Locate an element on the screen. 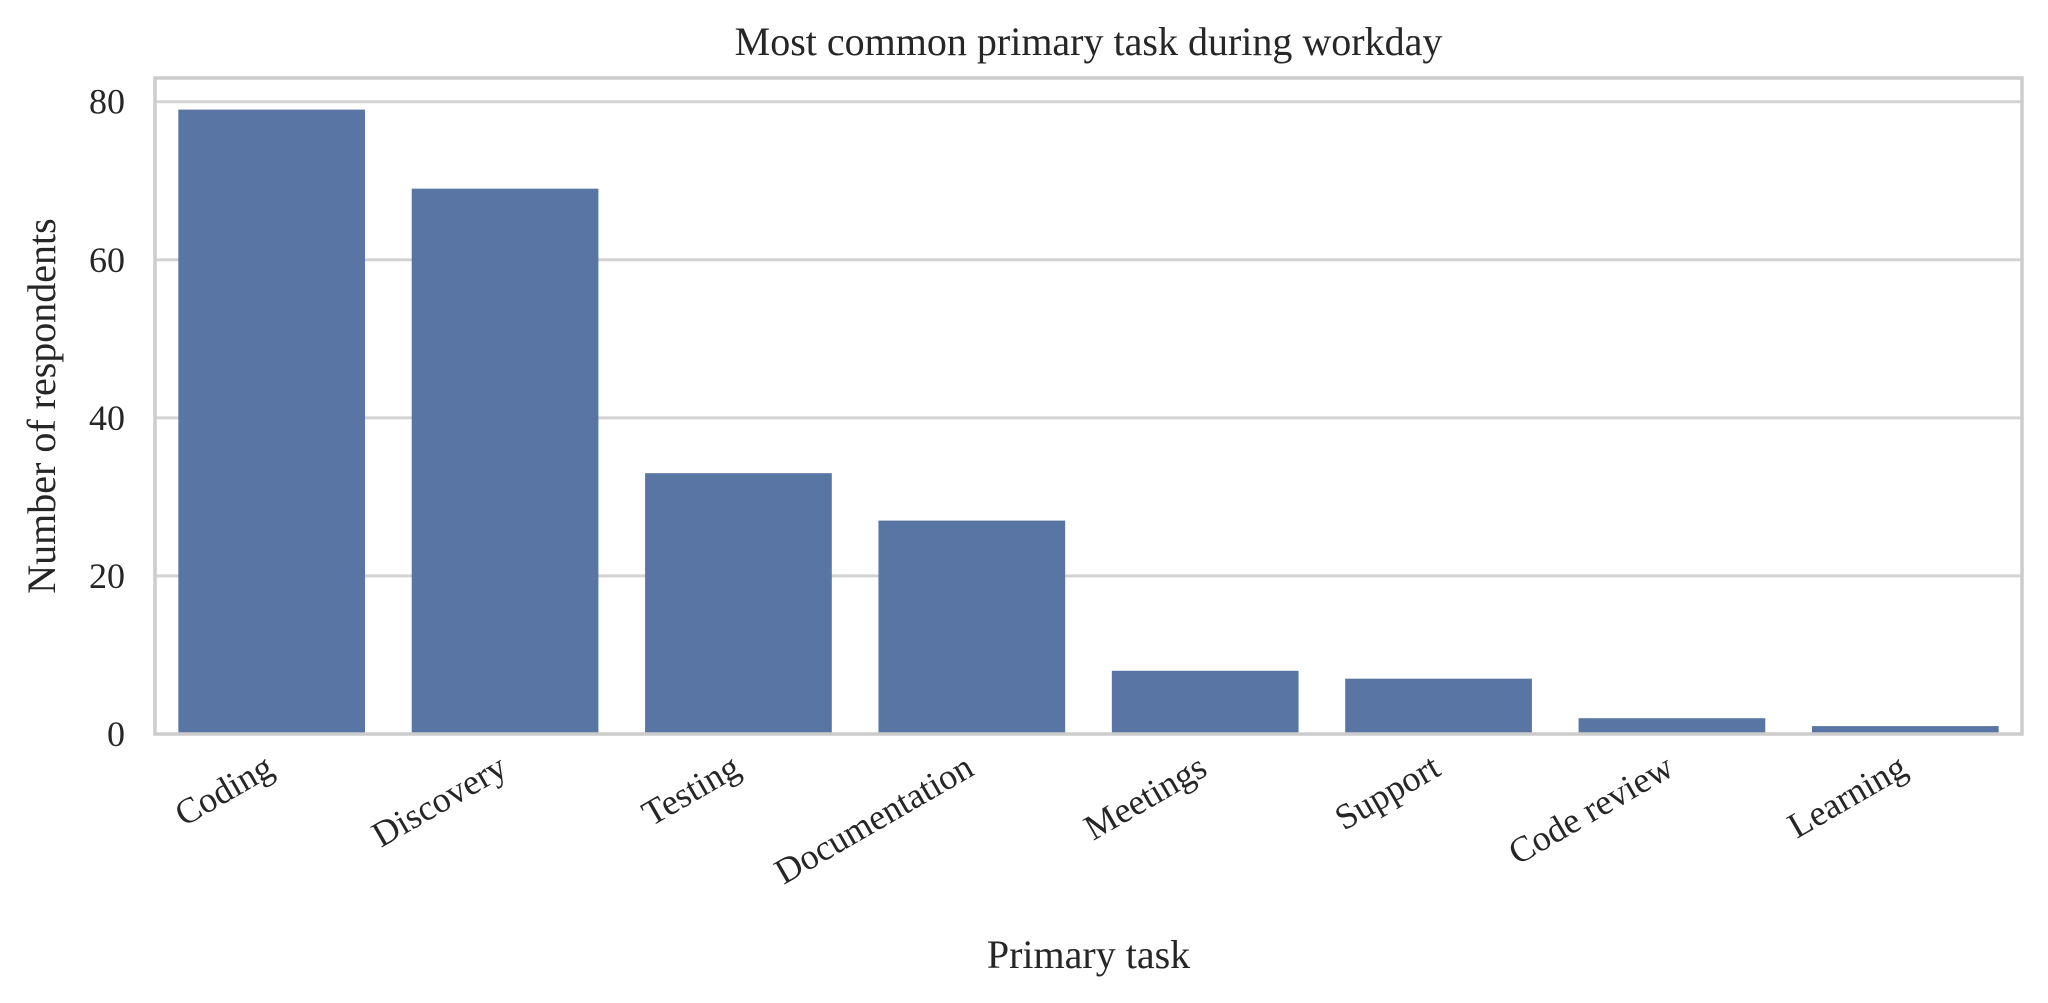  y-axis-label: Number of respondents is located at coordinates (41, 405).